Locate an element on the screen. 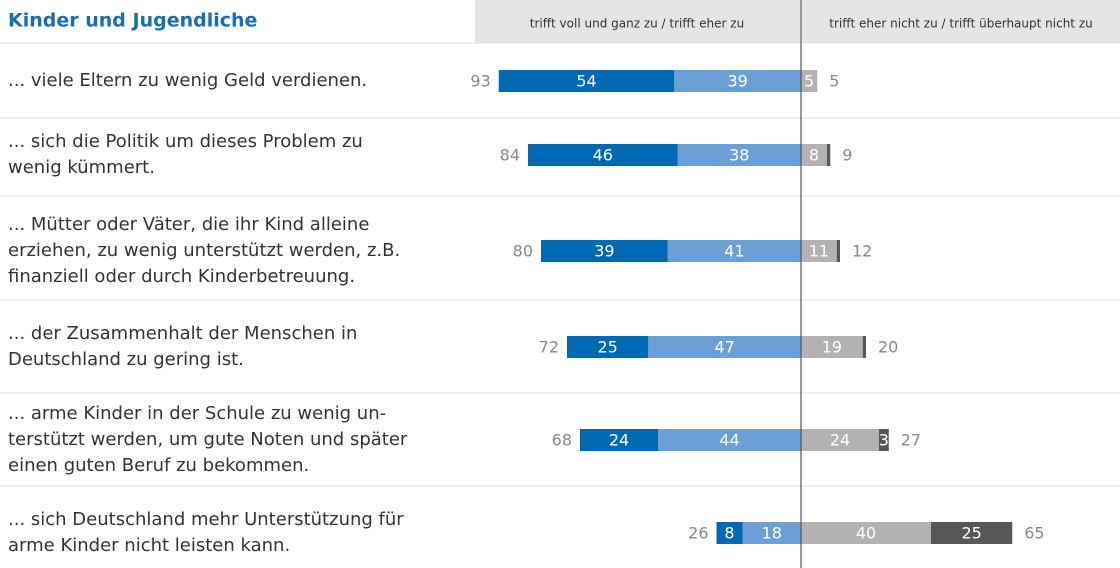  header-left: trifft voll und ganz zu / trifft eher zu is located at coordinates (637, 24).